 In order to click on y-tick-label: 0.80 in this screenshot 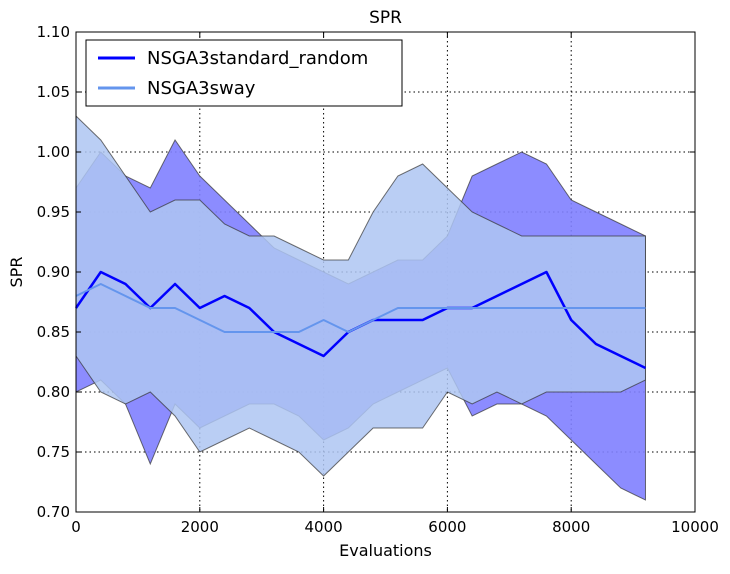, I will do `click(53, 392)`.